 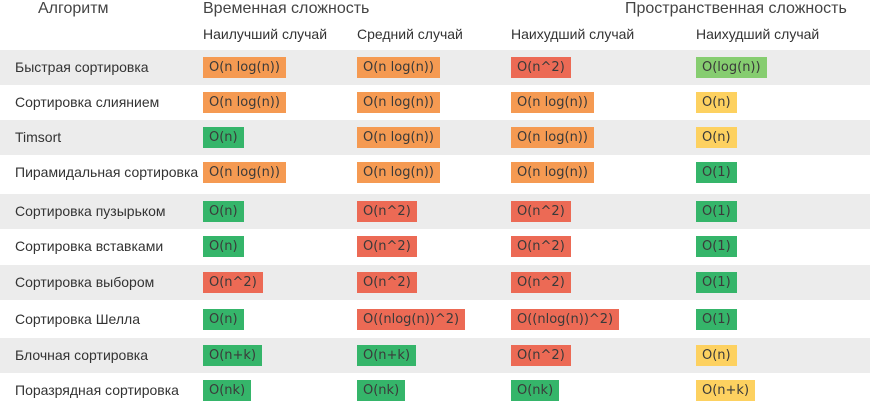 What do you see at coordinates (89, 246) in the screenshot?
I see `algorithm-name: Сортировка вставками` at bounding box center [89, 246].